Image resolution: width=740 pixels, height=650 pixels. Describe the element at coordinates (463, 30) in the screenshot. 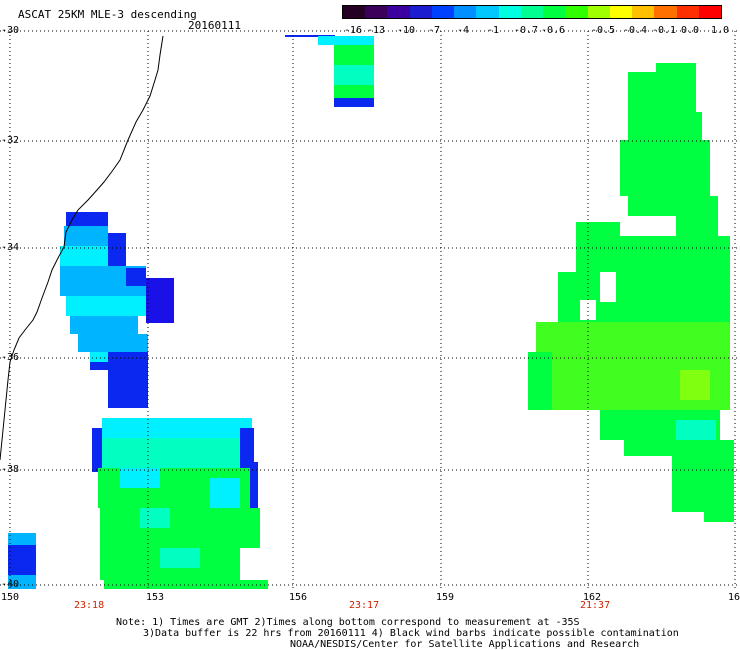

I see `colorbar-label: -4` at that location.